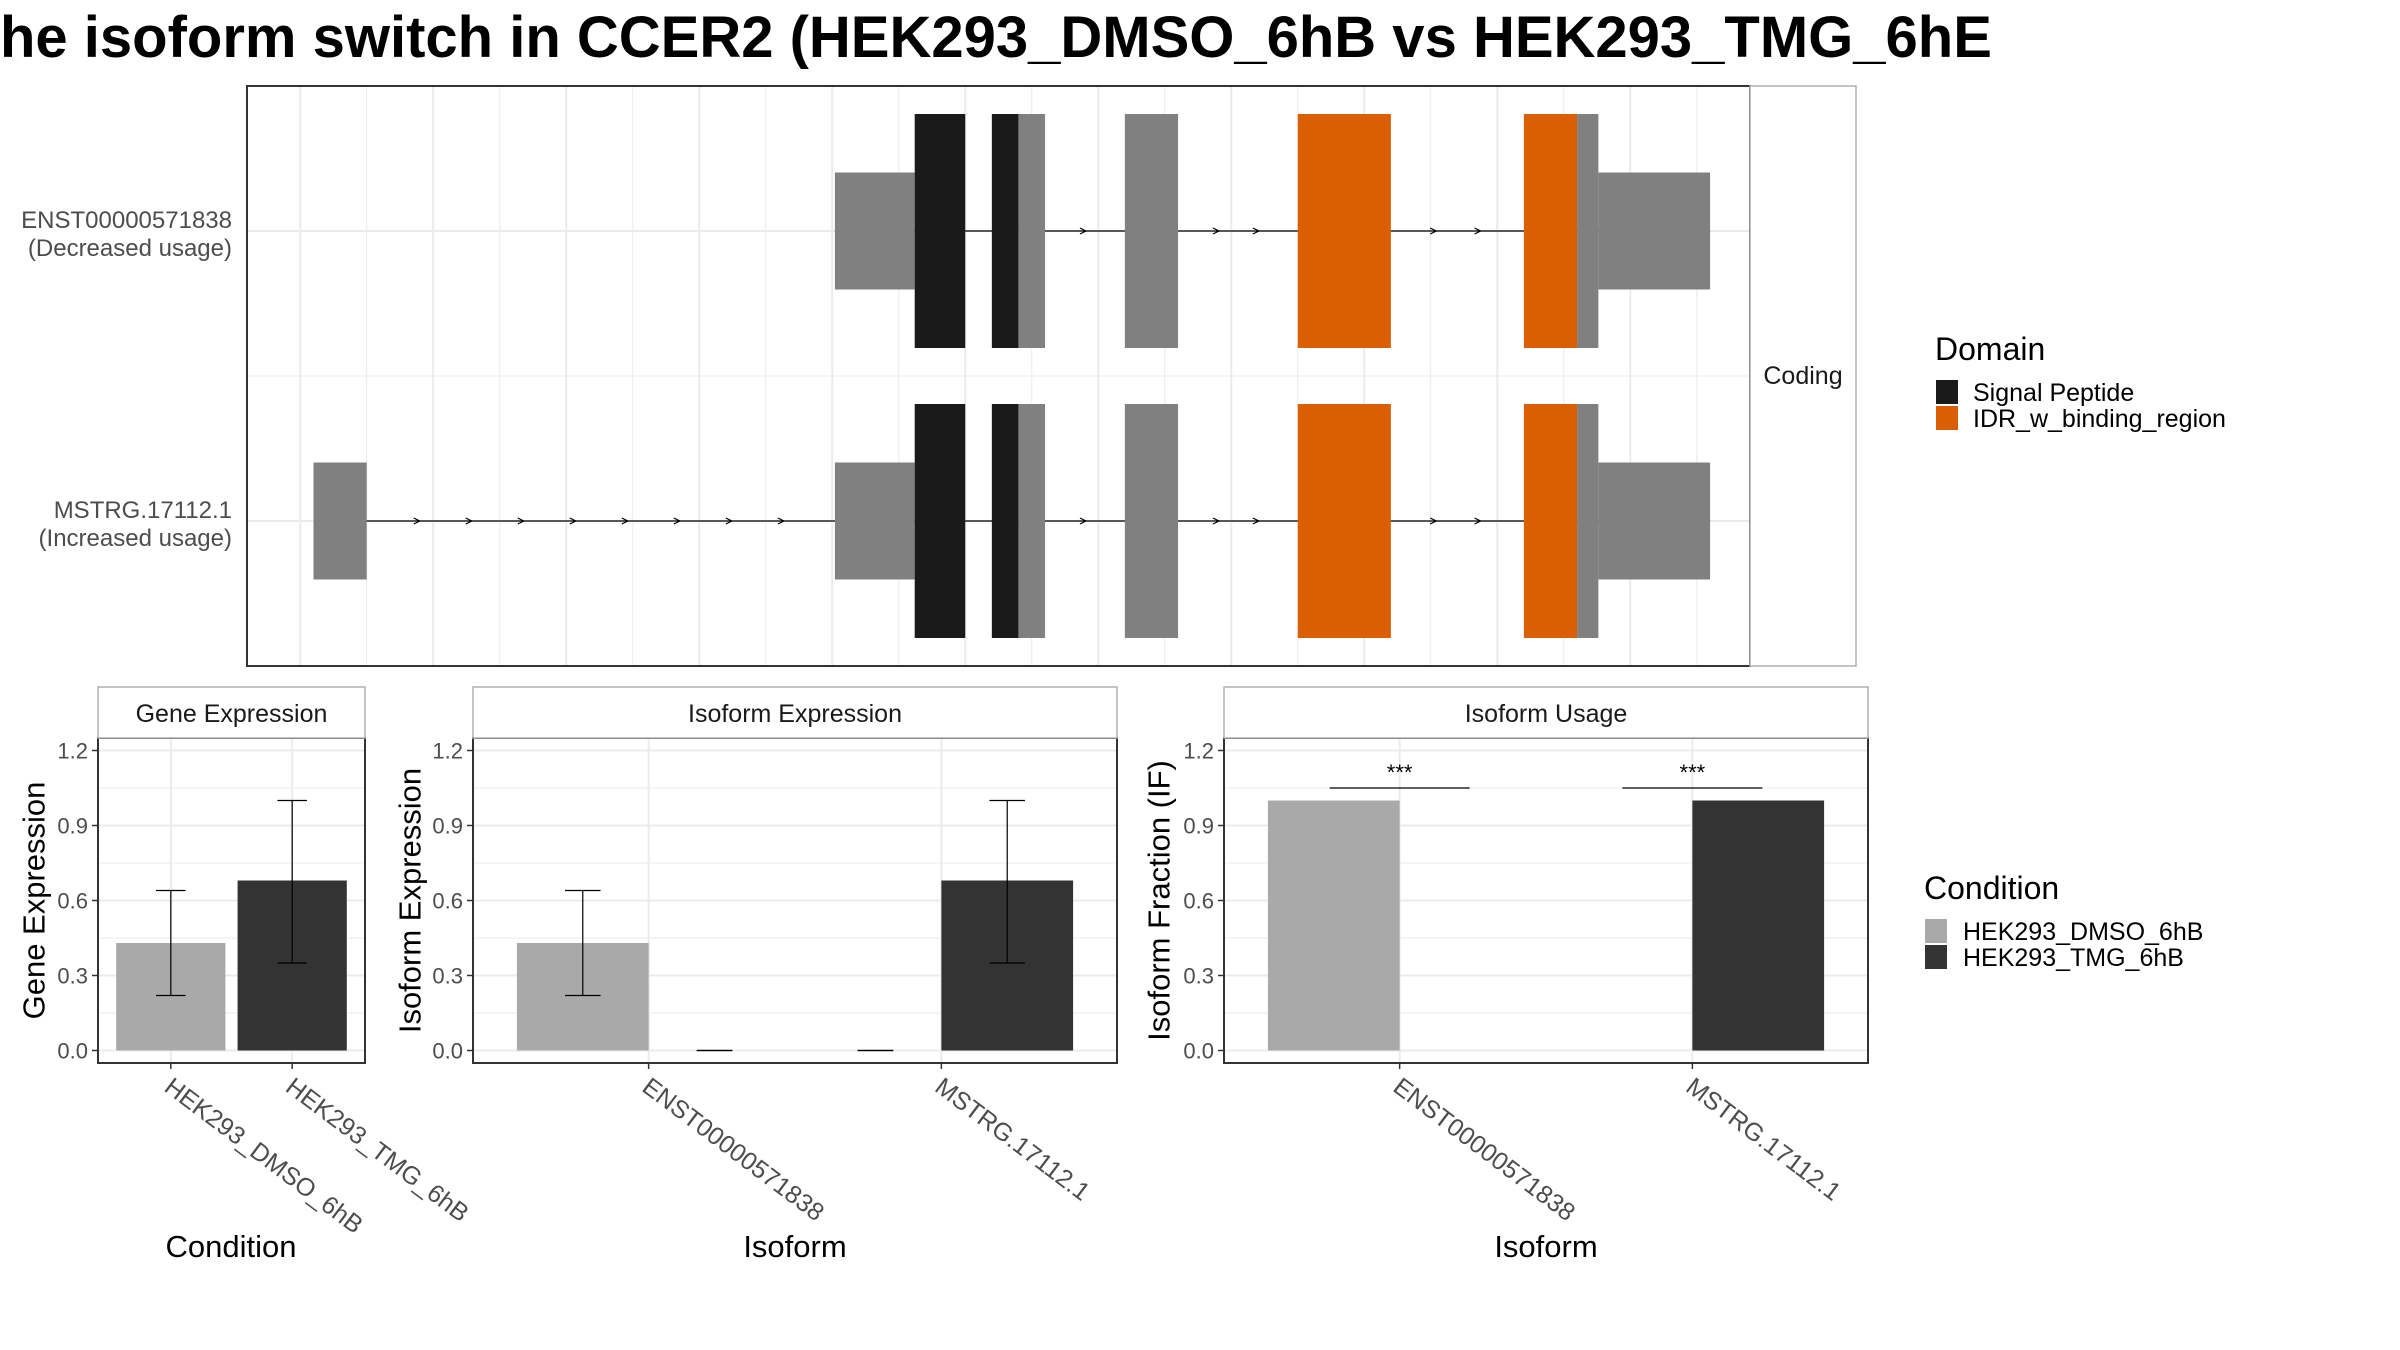 This screenshot has width=2400, height=1350. Describe the element at coordinates (1991, 888) in the screenshot. I see `condition-legend-title: Condition` at that location.